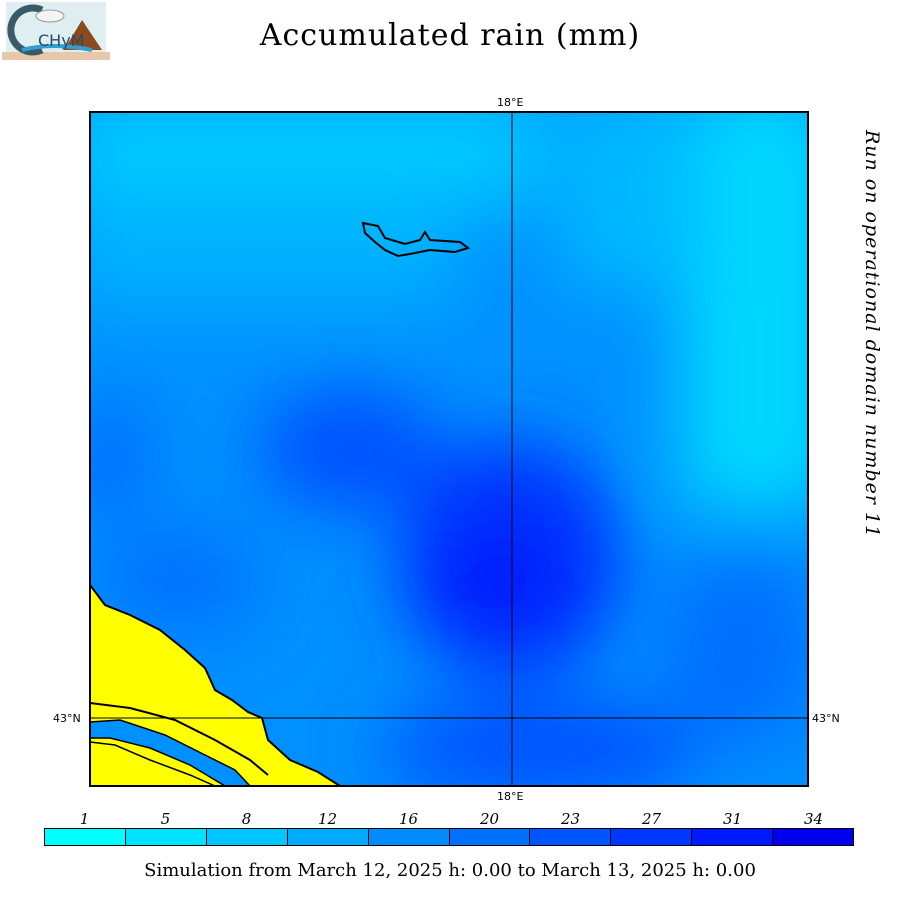 The width and height of the screenshot is (900, 900). Describe the element at coordinates (826, 718) in the screenshot. I see `lat-label-right: 43°N` at that location.